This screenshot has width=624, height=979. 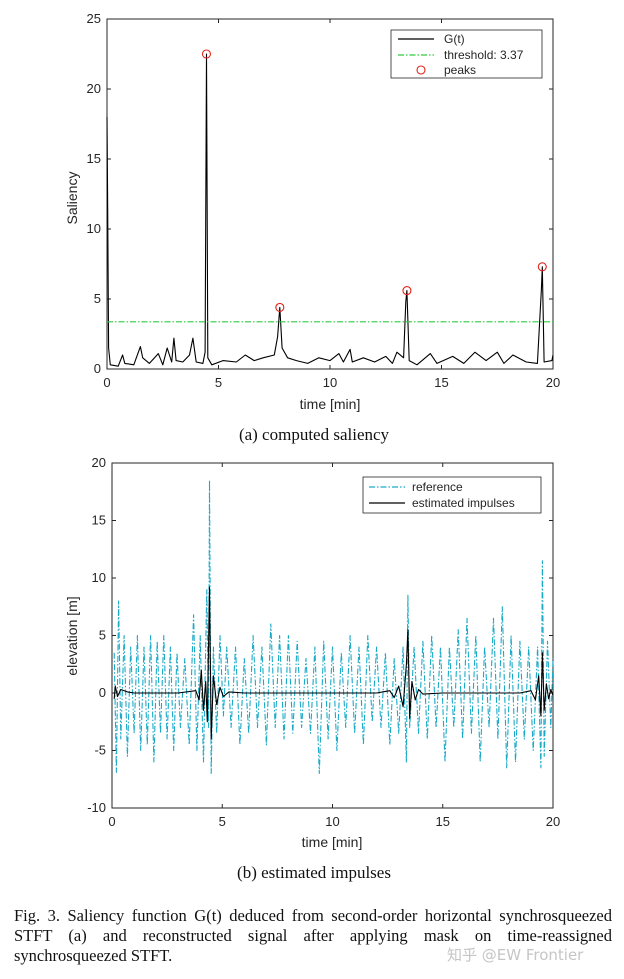 What do you see at coordinates (553, 821) in the screenshot?
I see `chart-b-xtick-label: 20` at bounding box center [553, 821].